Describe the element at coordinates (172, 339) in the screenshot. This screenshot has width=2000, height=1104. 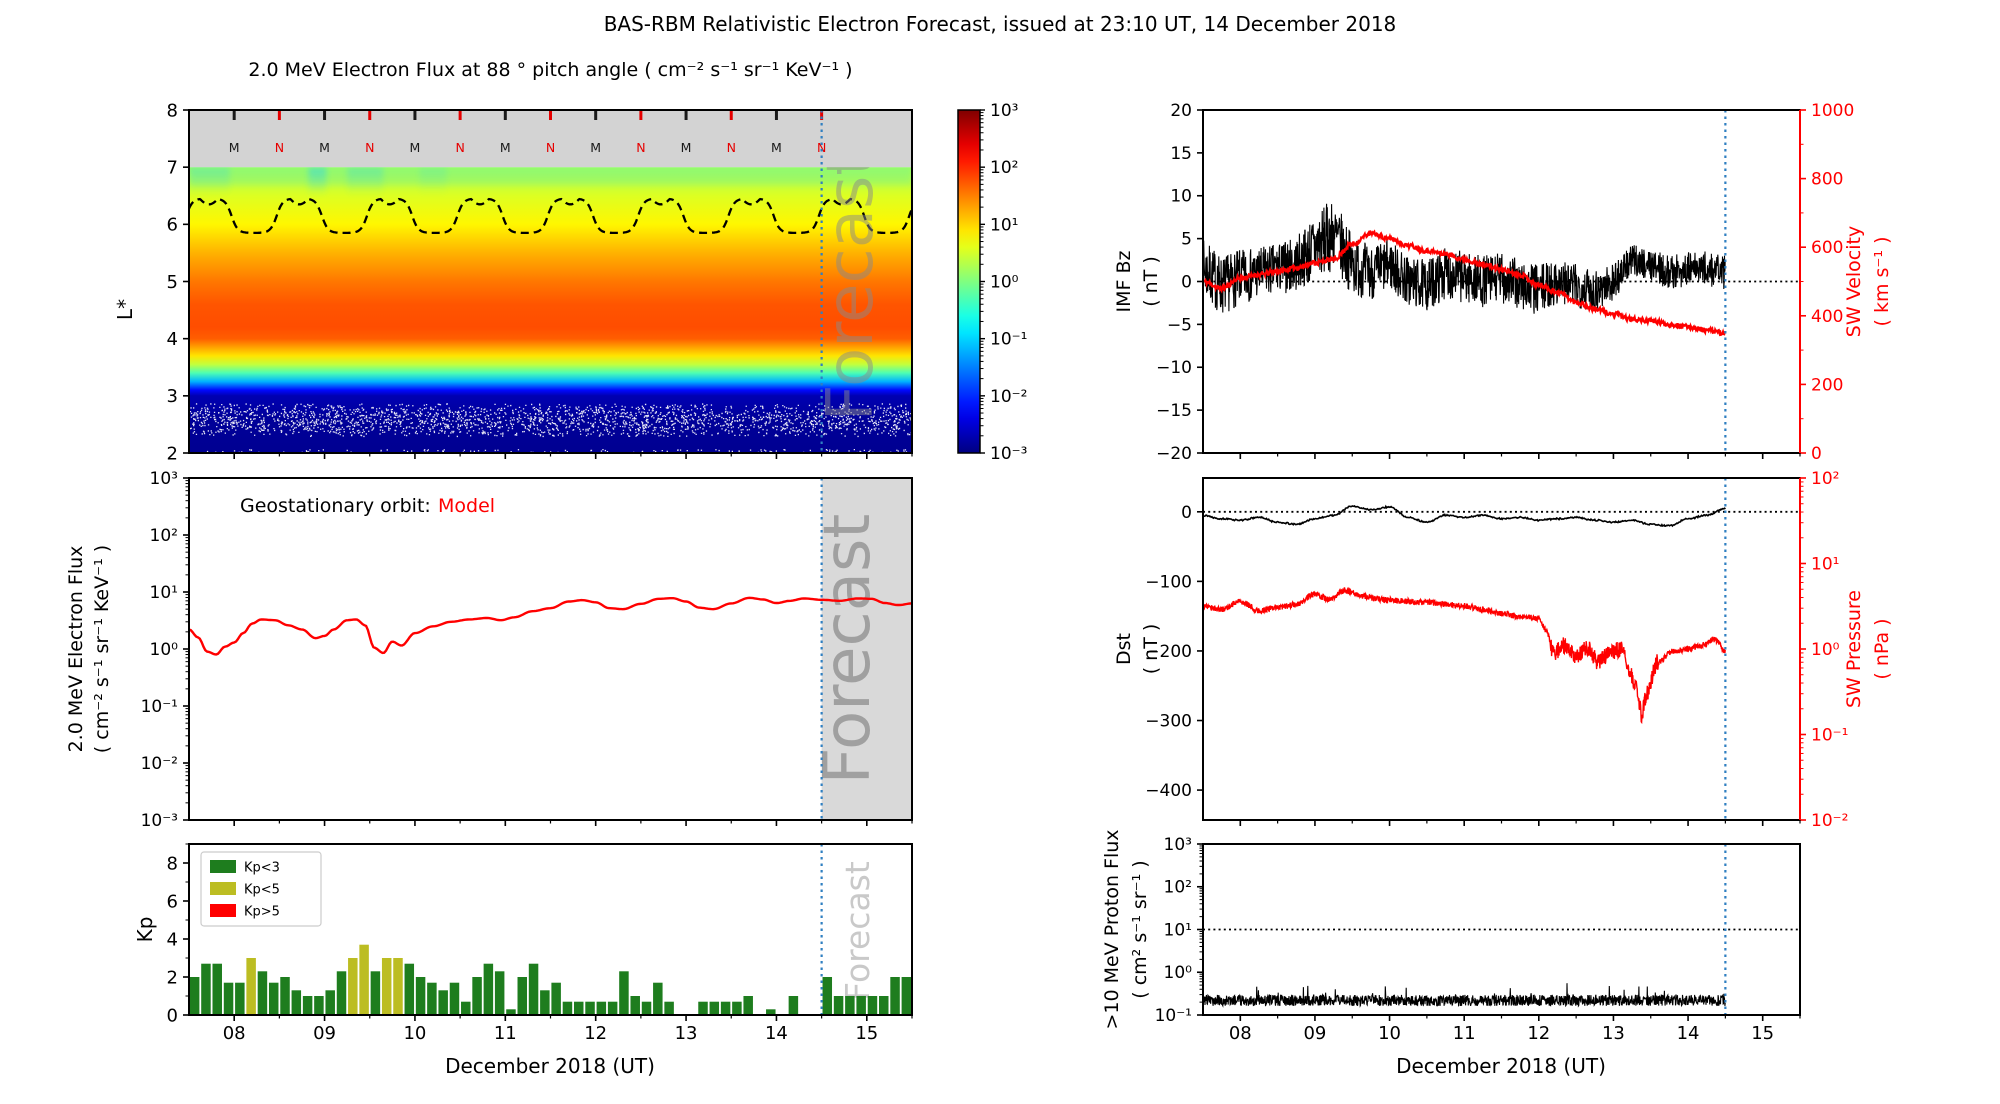
I see `y-tick-label: 4` at that location.